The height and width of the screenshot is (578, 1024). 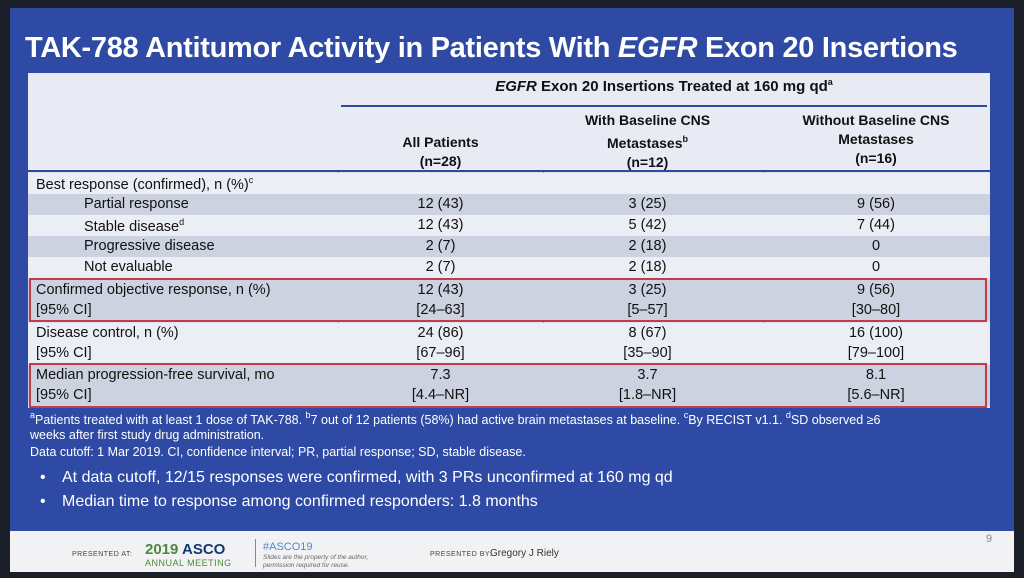 I want to click on table-row: Best response (confirmed), n (%)c, so click(x=509, y=183).